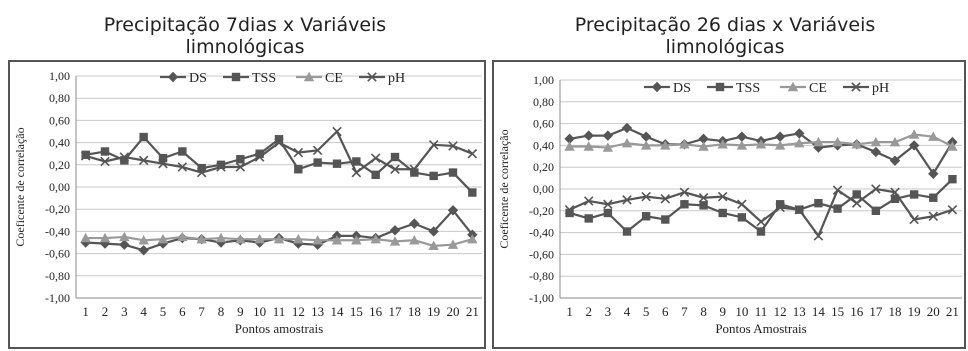 The width and height of the screenshot is (968, 351). I want to click on legend-label: pH, so click(880, 88).